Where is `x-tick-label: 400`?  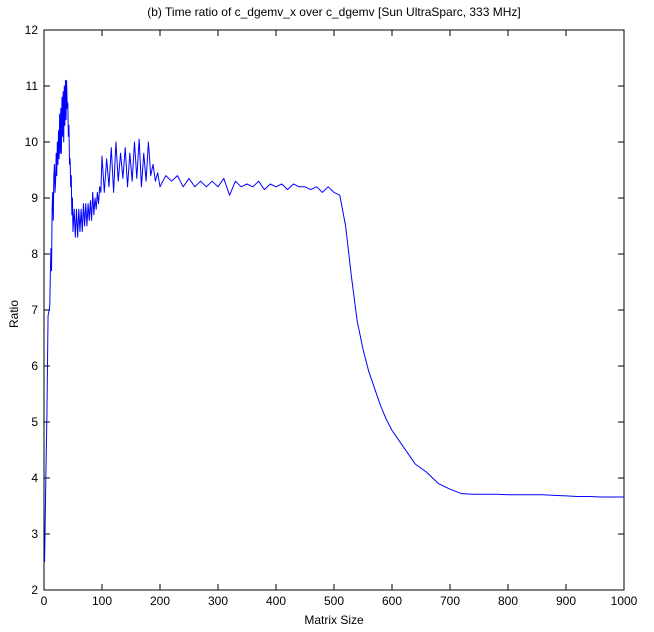
x-tick-label: 400 is located at coordinates (276, 601).